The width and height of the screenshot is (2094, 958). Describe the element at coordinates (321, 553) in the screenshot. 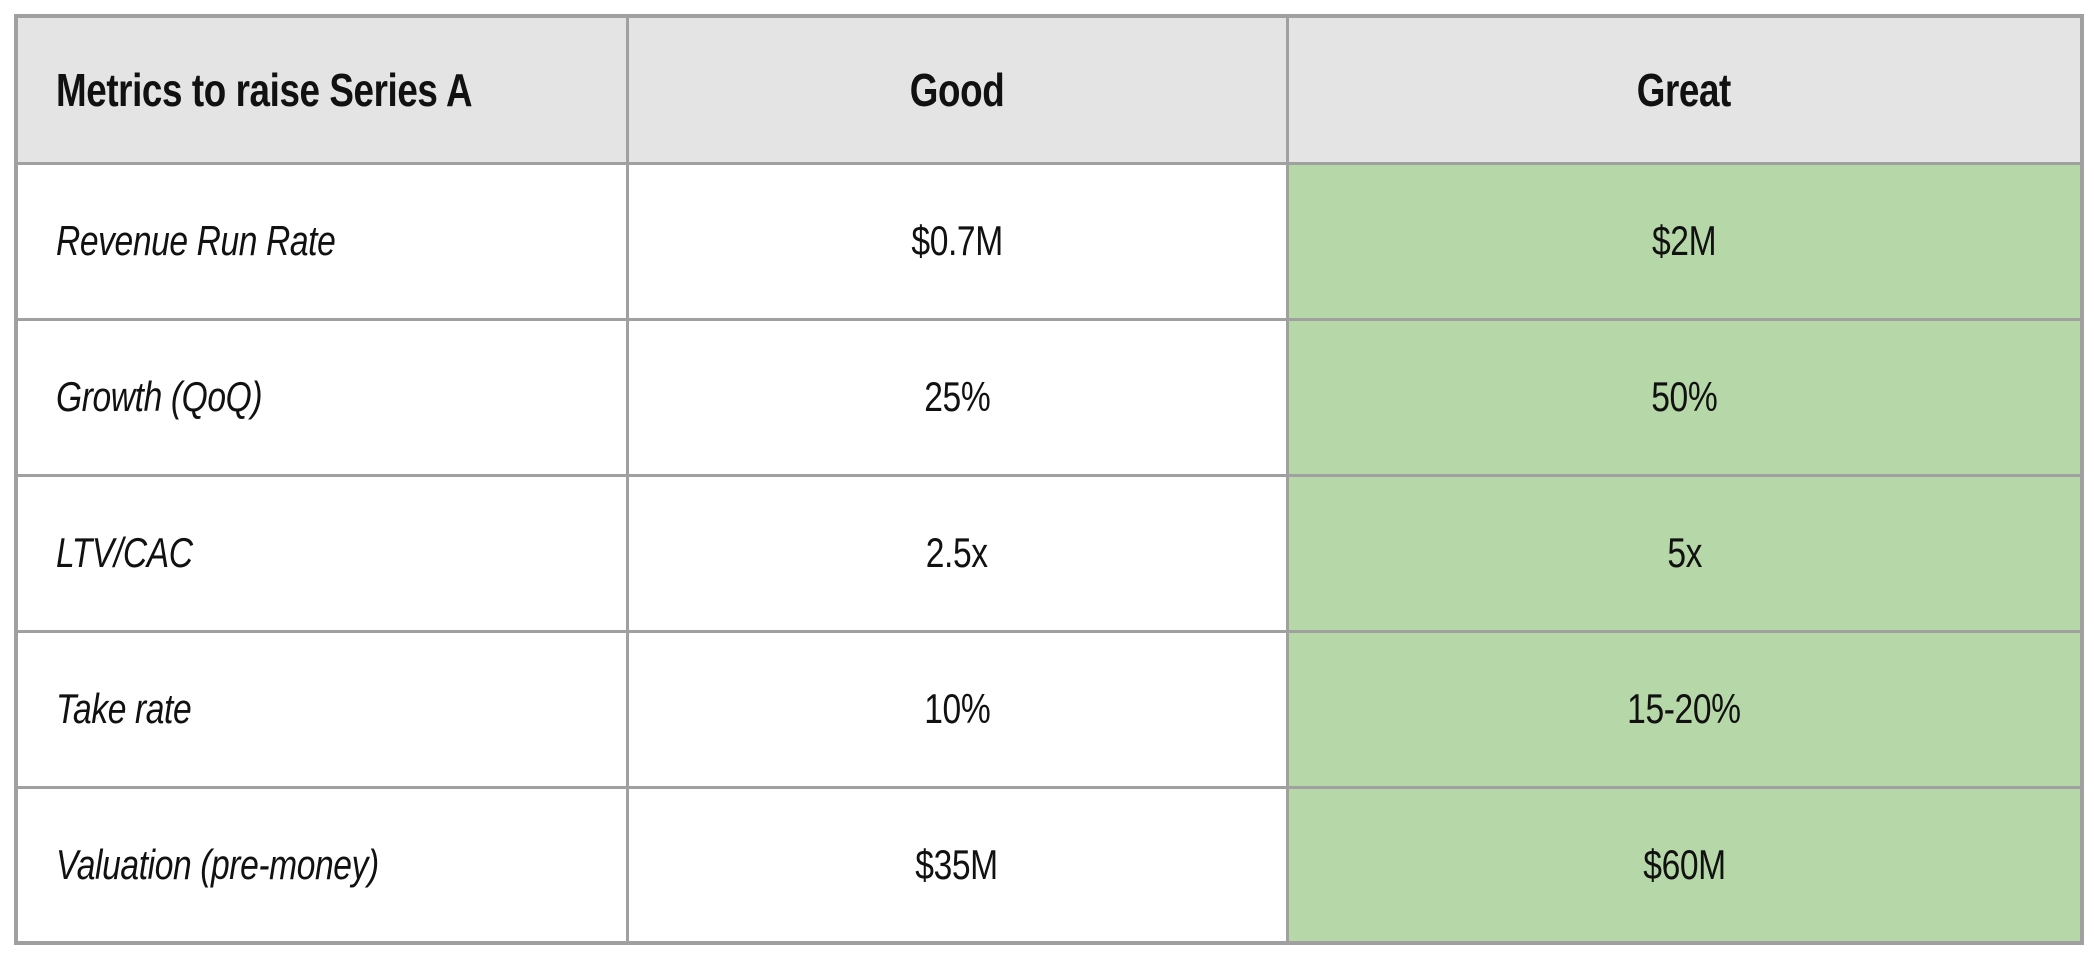

I see `metric-cell: LTV/CAC` at that location.